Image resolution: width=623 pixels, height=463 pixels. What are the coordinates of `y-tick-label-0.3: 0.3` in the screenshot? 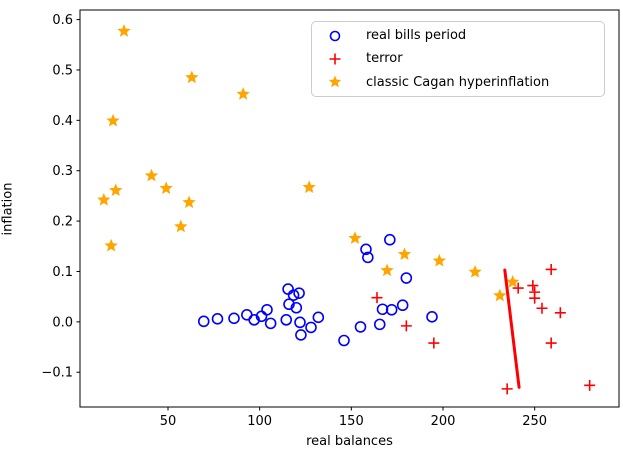 It's located at (62, 171).